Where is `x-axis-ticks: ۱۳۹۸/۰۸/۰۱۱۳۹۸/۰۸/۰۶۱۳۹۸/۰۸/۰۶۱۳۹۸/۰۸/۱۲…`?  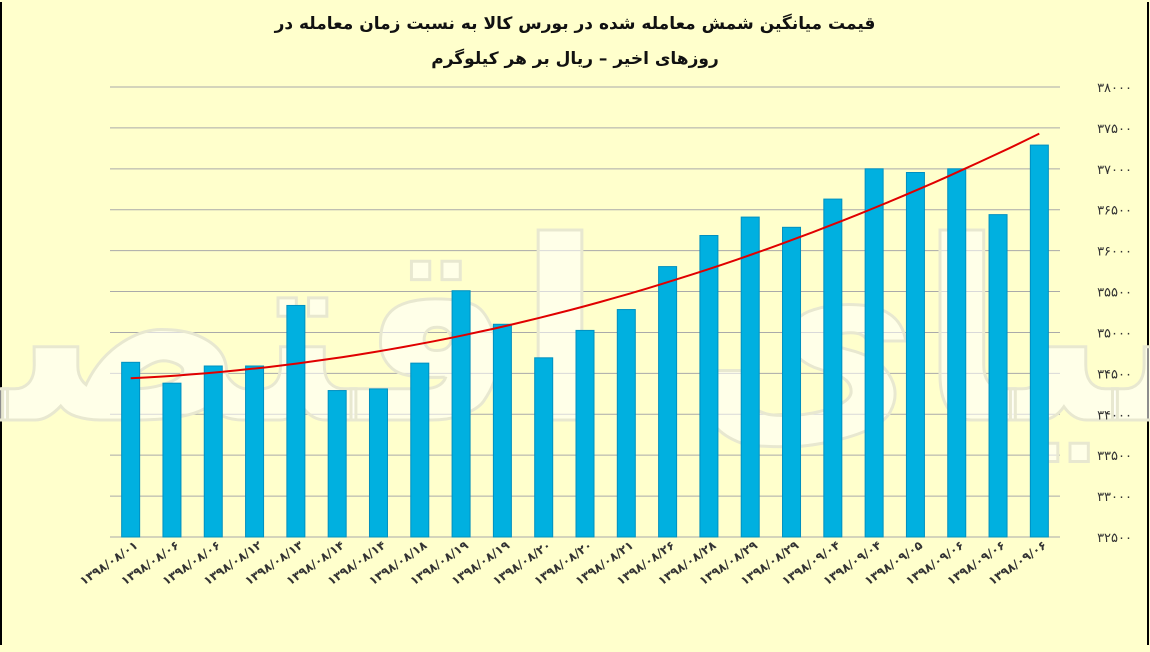
x-axis-ticks: ۱۳۹۸/۰۸/۰۱۱۳۹۸/۰۸/۰۶۱۳۹۸/۰۸/۰۶۱۳۹۸/۰۸/۱۲… is located at coordinates (563, 563).